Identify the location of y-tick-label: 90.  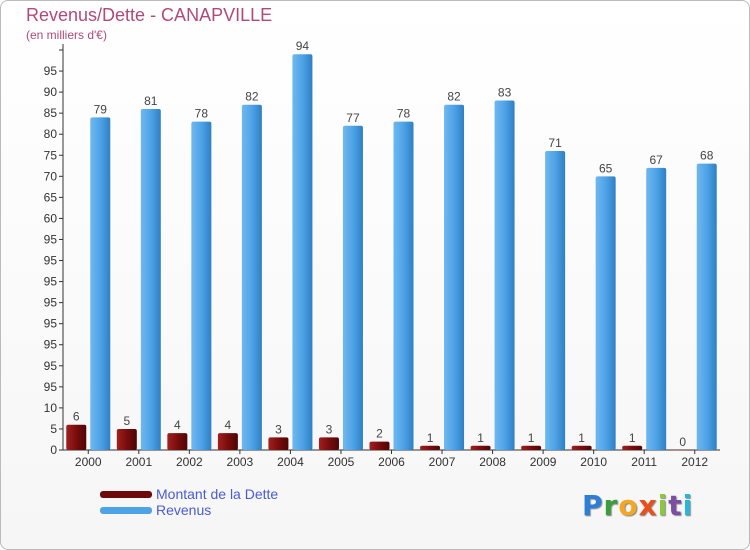
(51, 92).